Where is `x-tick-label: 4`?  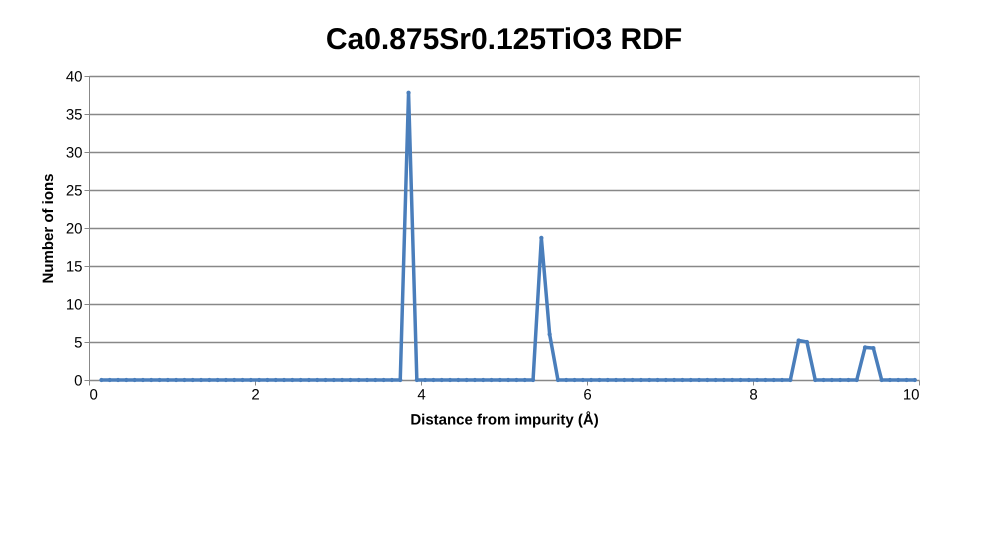 x-tick-label: 4 is located at coordinates (421, 395).